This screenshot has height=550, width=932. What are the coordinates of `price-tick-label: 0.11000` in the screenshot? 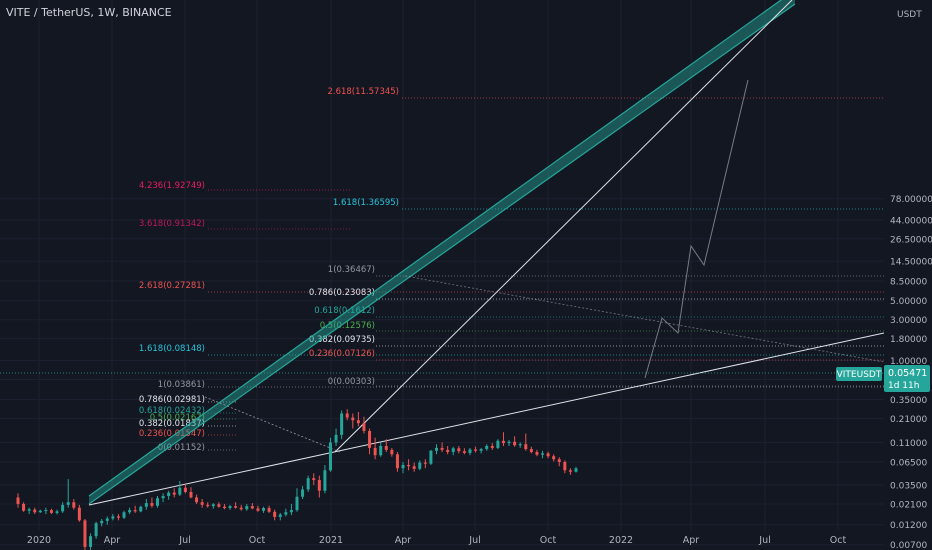 It's located at (908, 444).